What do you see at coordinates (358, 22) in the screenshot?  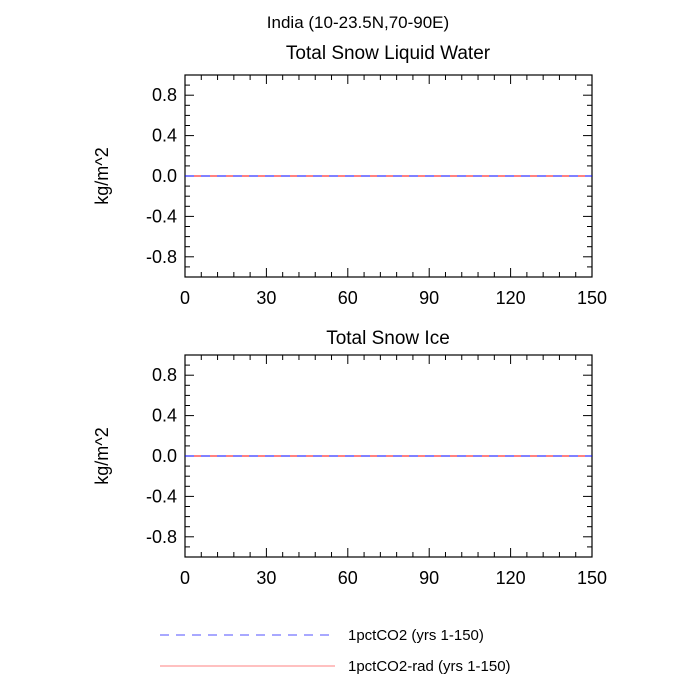 I see `figure-suptitle: India (10-23.5N,70-90E)` at bounding box center [358, 22].